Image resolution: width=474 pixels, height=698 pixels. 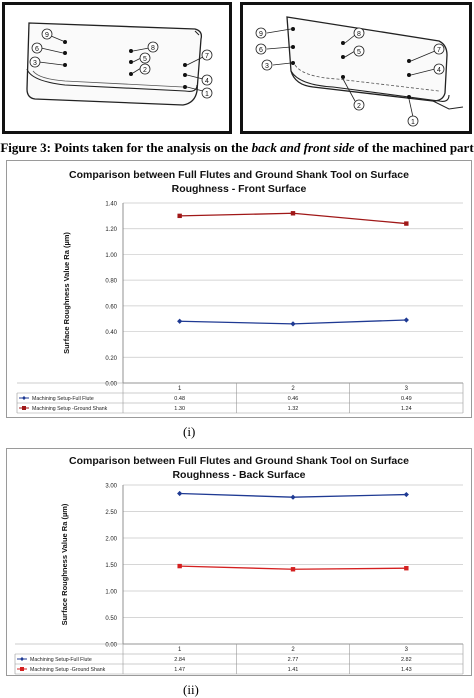 I want to click on point-label: 8, so click(x=153, y=48).